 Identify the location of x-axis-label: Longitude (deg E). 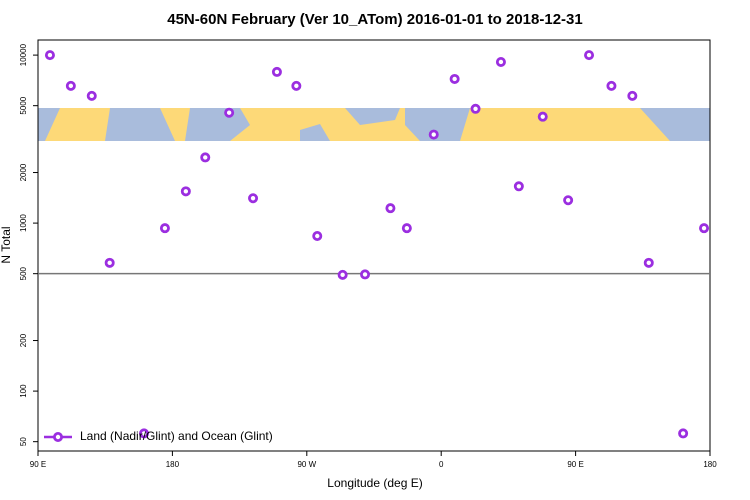
(374, 483).